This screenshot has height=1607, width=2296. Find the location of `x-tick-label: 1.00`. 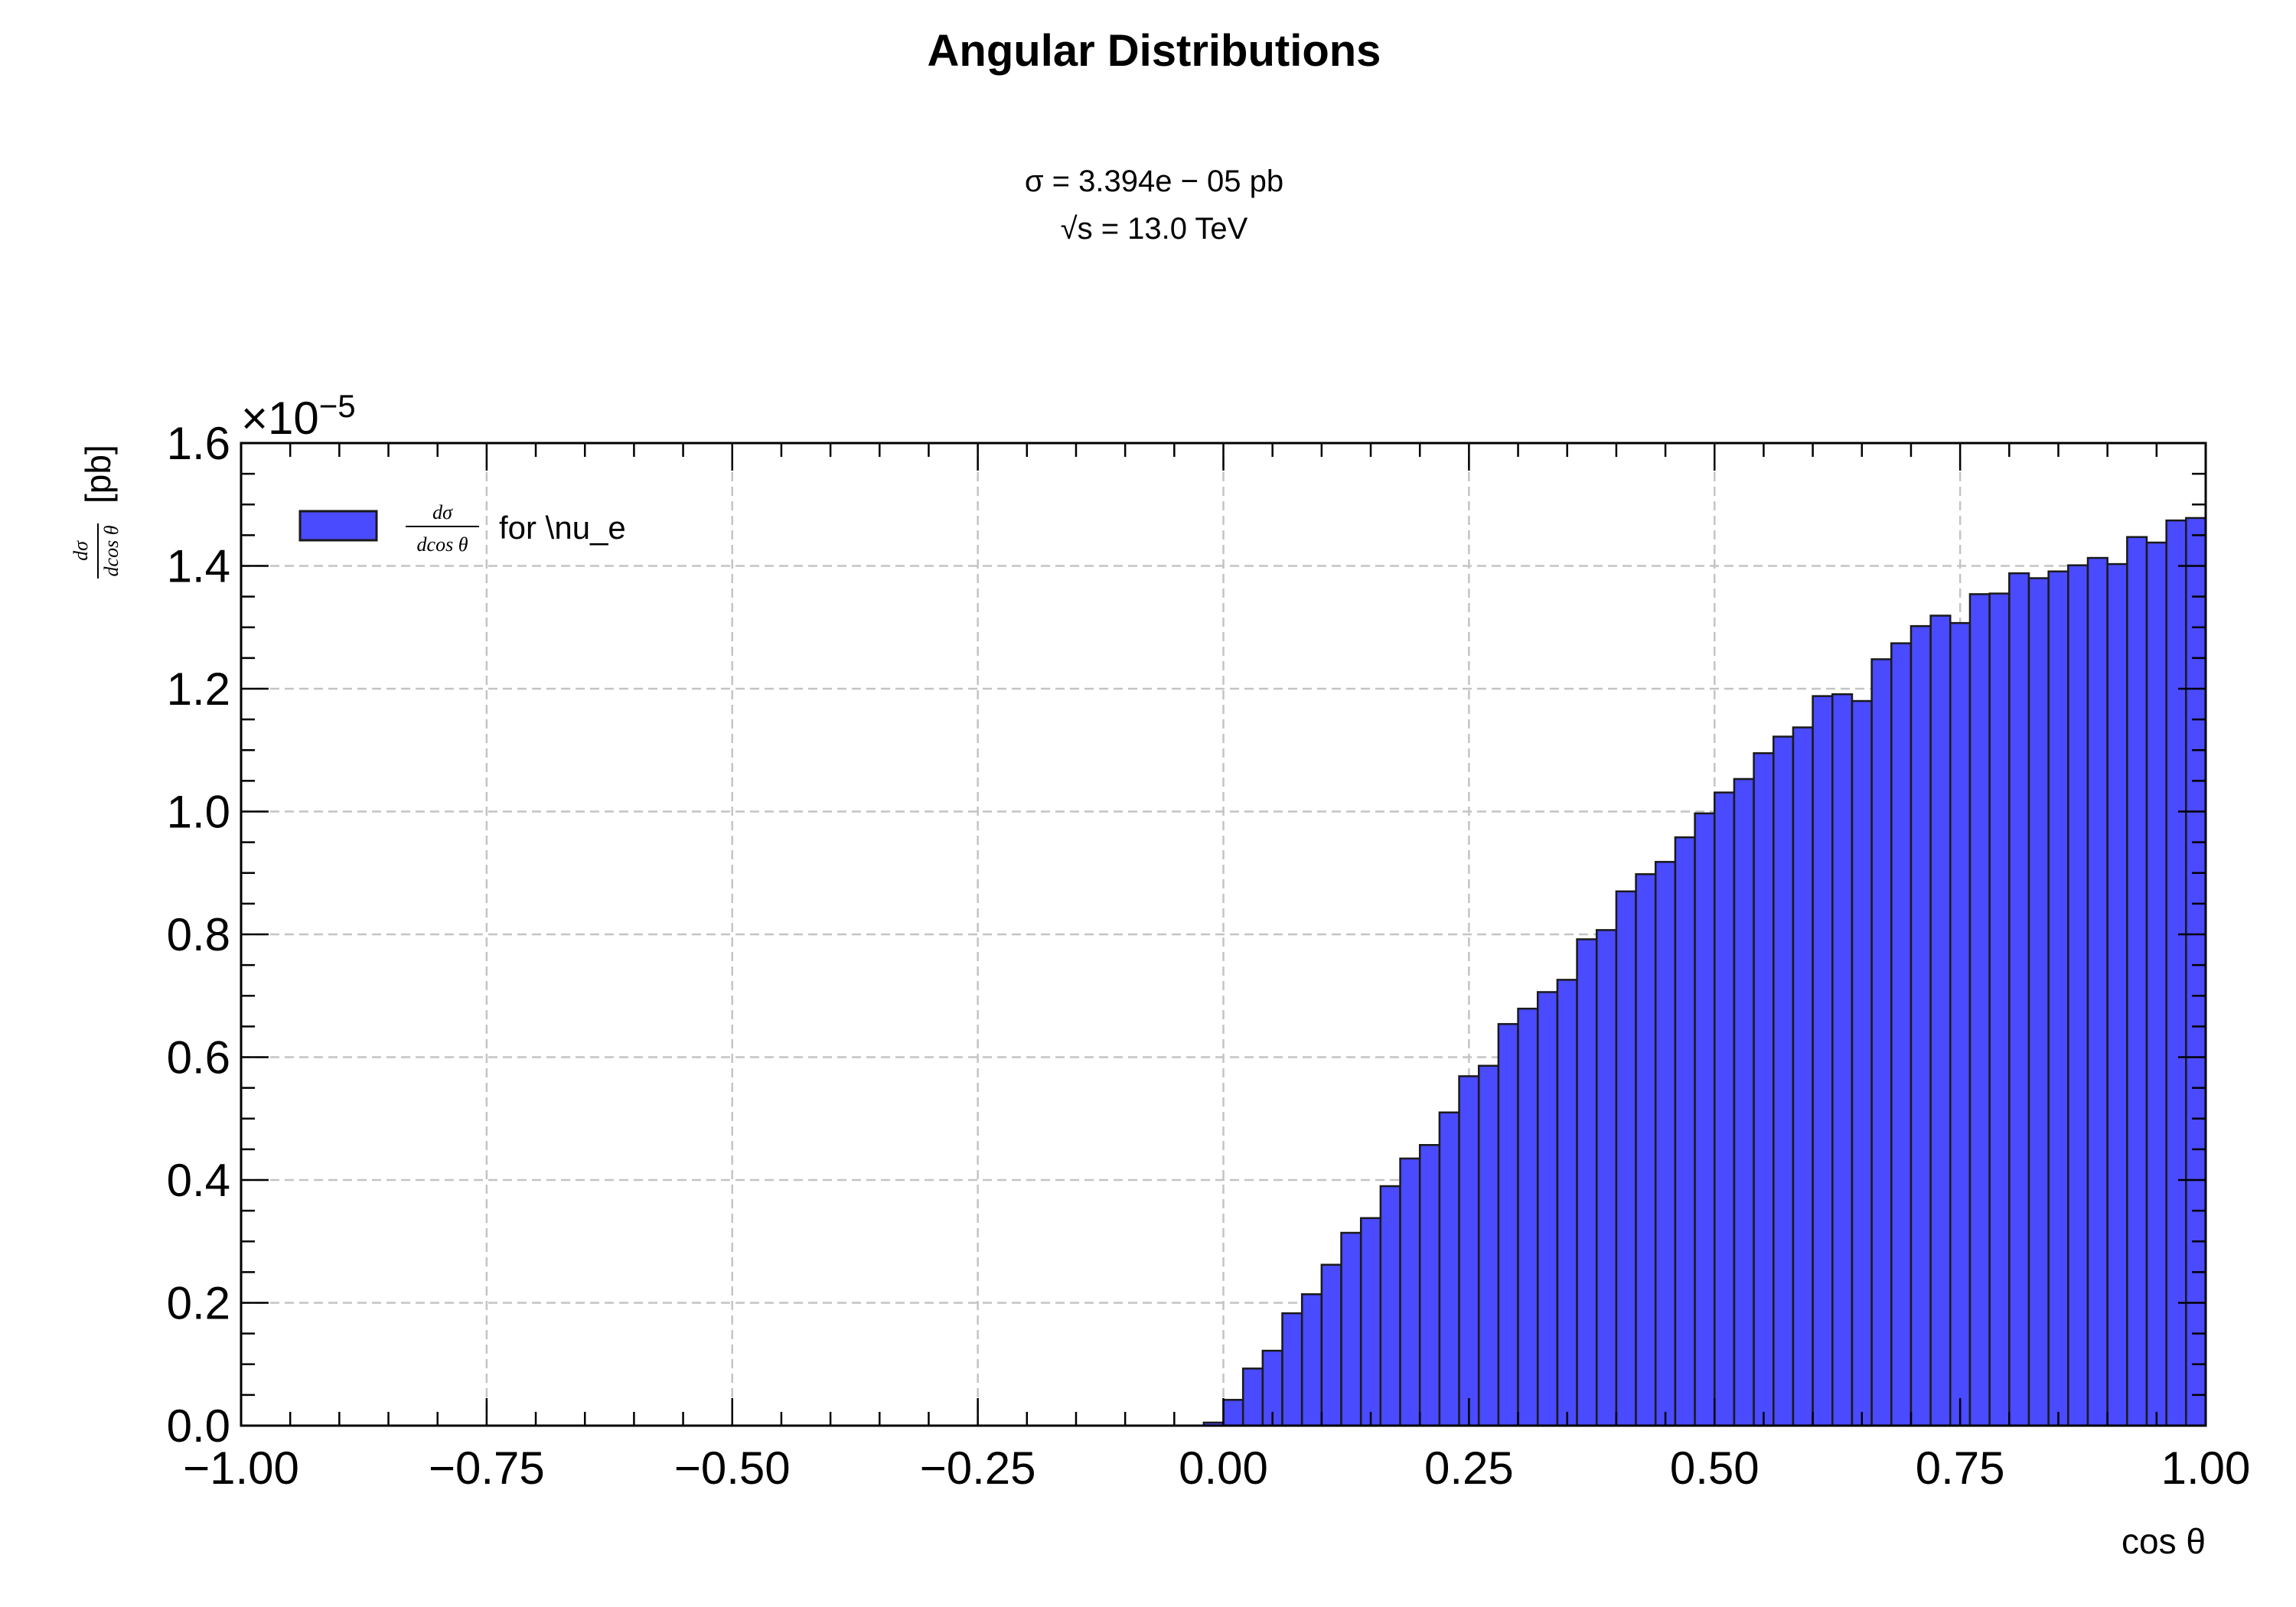

x-tick-label: 1.00 is located at coordinates (2206, 1468).